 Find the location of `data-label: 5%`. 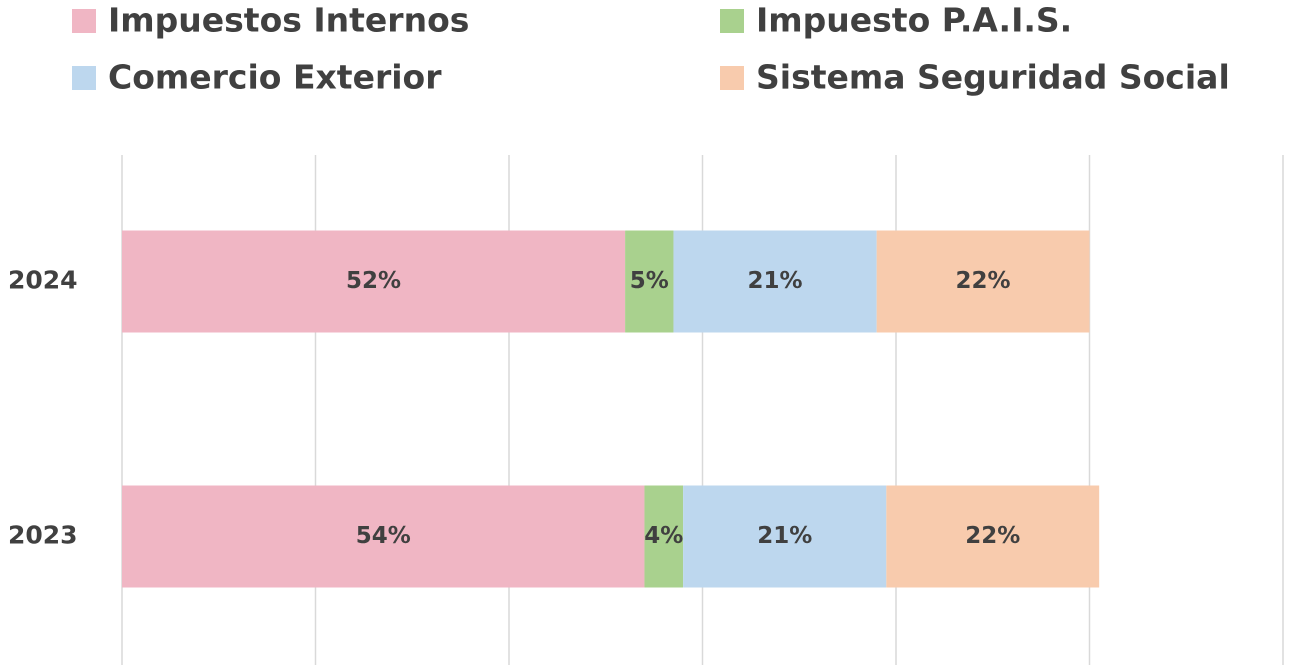

data-label: 5% is located at coordinates (649, 281).